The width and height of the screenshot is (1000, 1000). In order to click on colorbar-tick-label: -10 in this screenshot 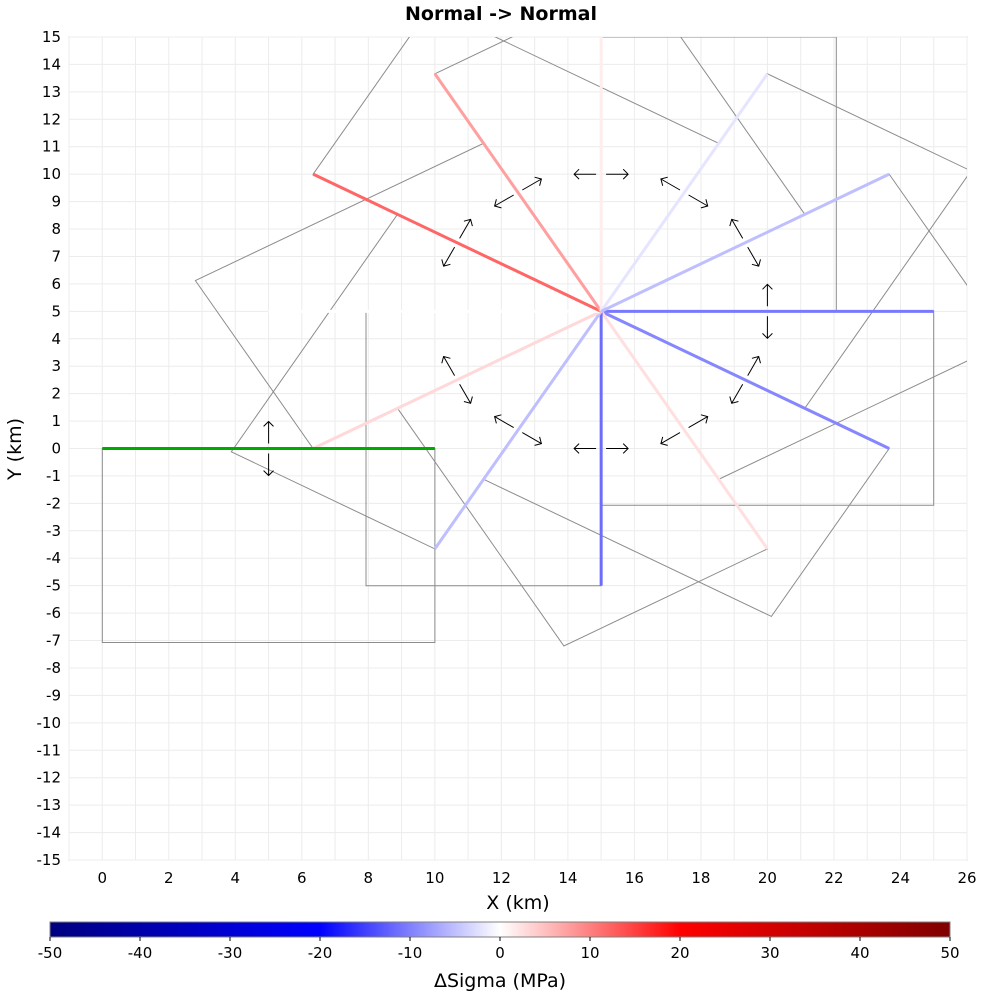, I will do `click(410, 953)`.